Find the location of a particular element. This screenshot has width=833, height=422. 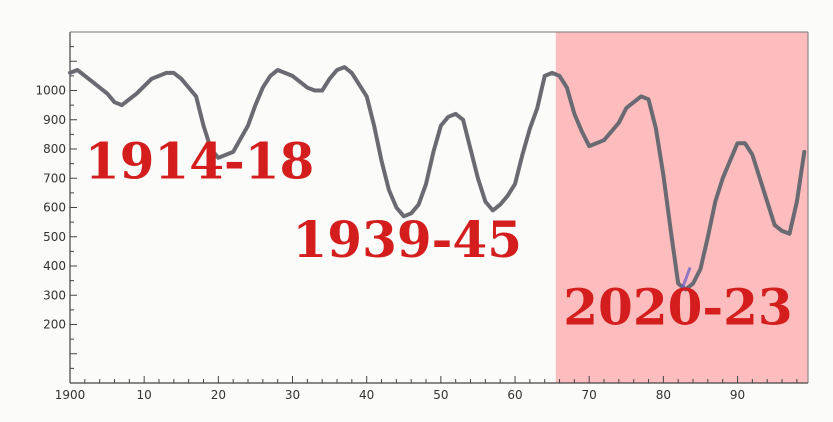

x-tick-label: 80 is located at coordinates (663, 395).